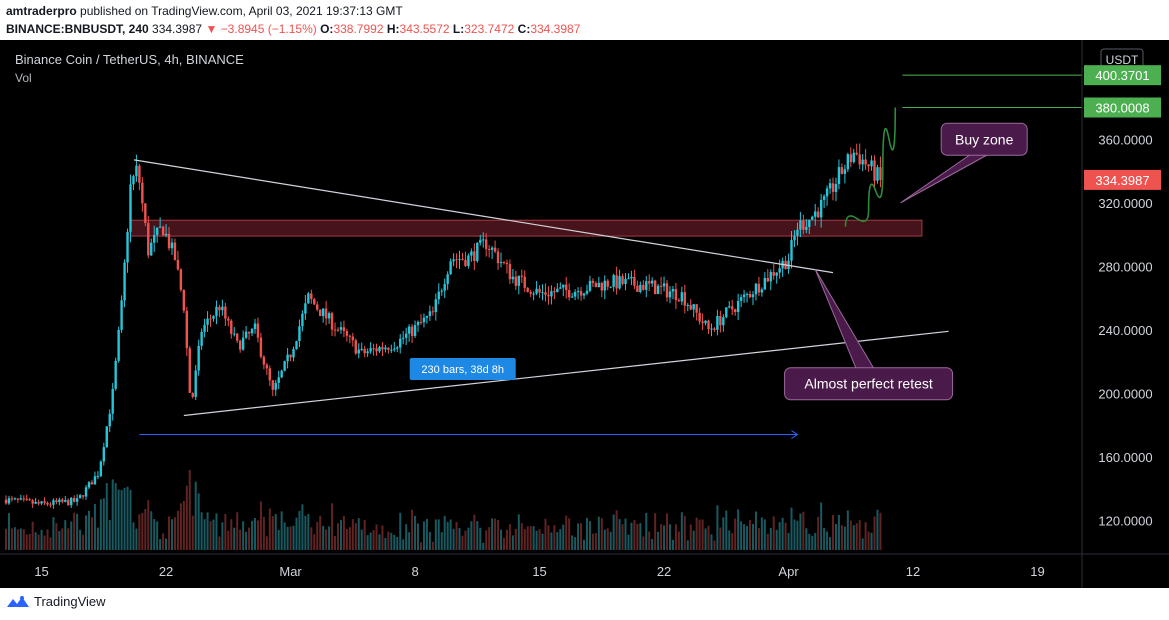 The image size is (1169, 620). Describe the element at coordinates (664, 571) in the screenshot. I see `x-tick-label: 22` at that location.